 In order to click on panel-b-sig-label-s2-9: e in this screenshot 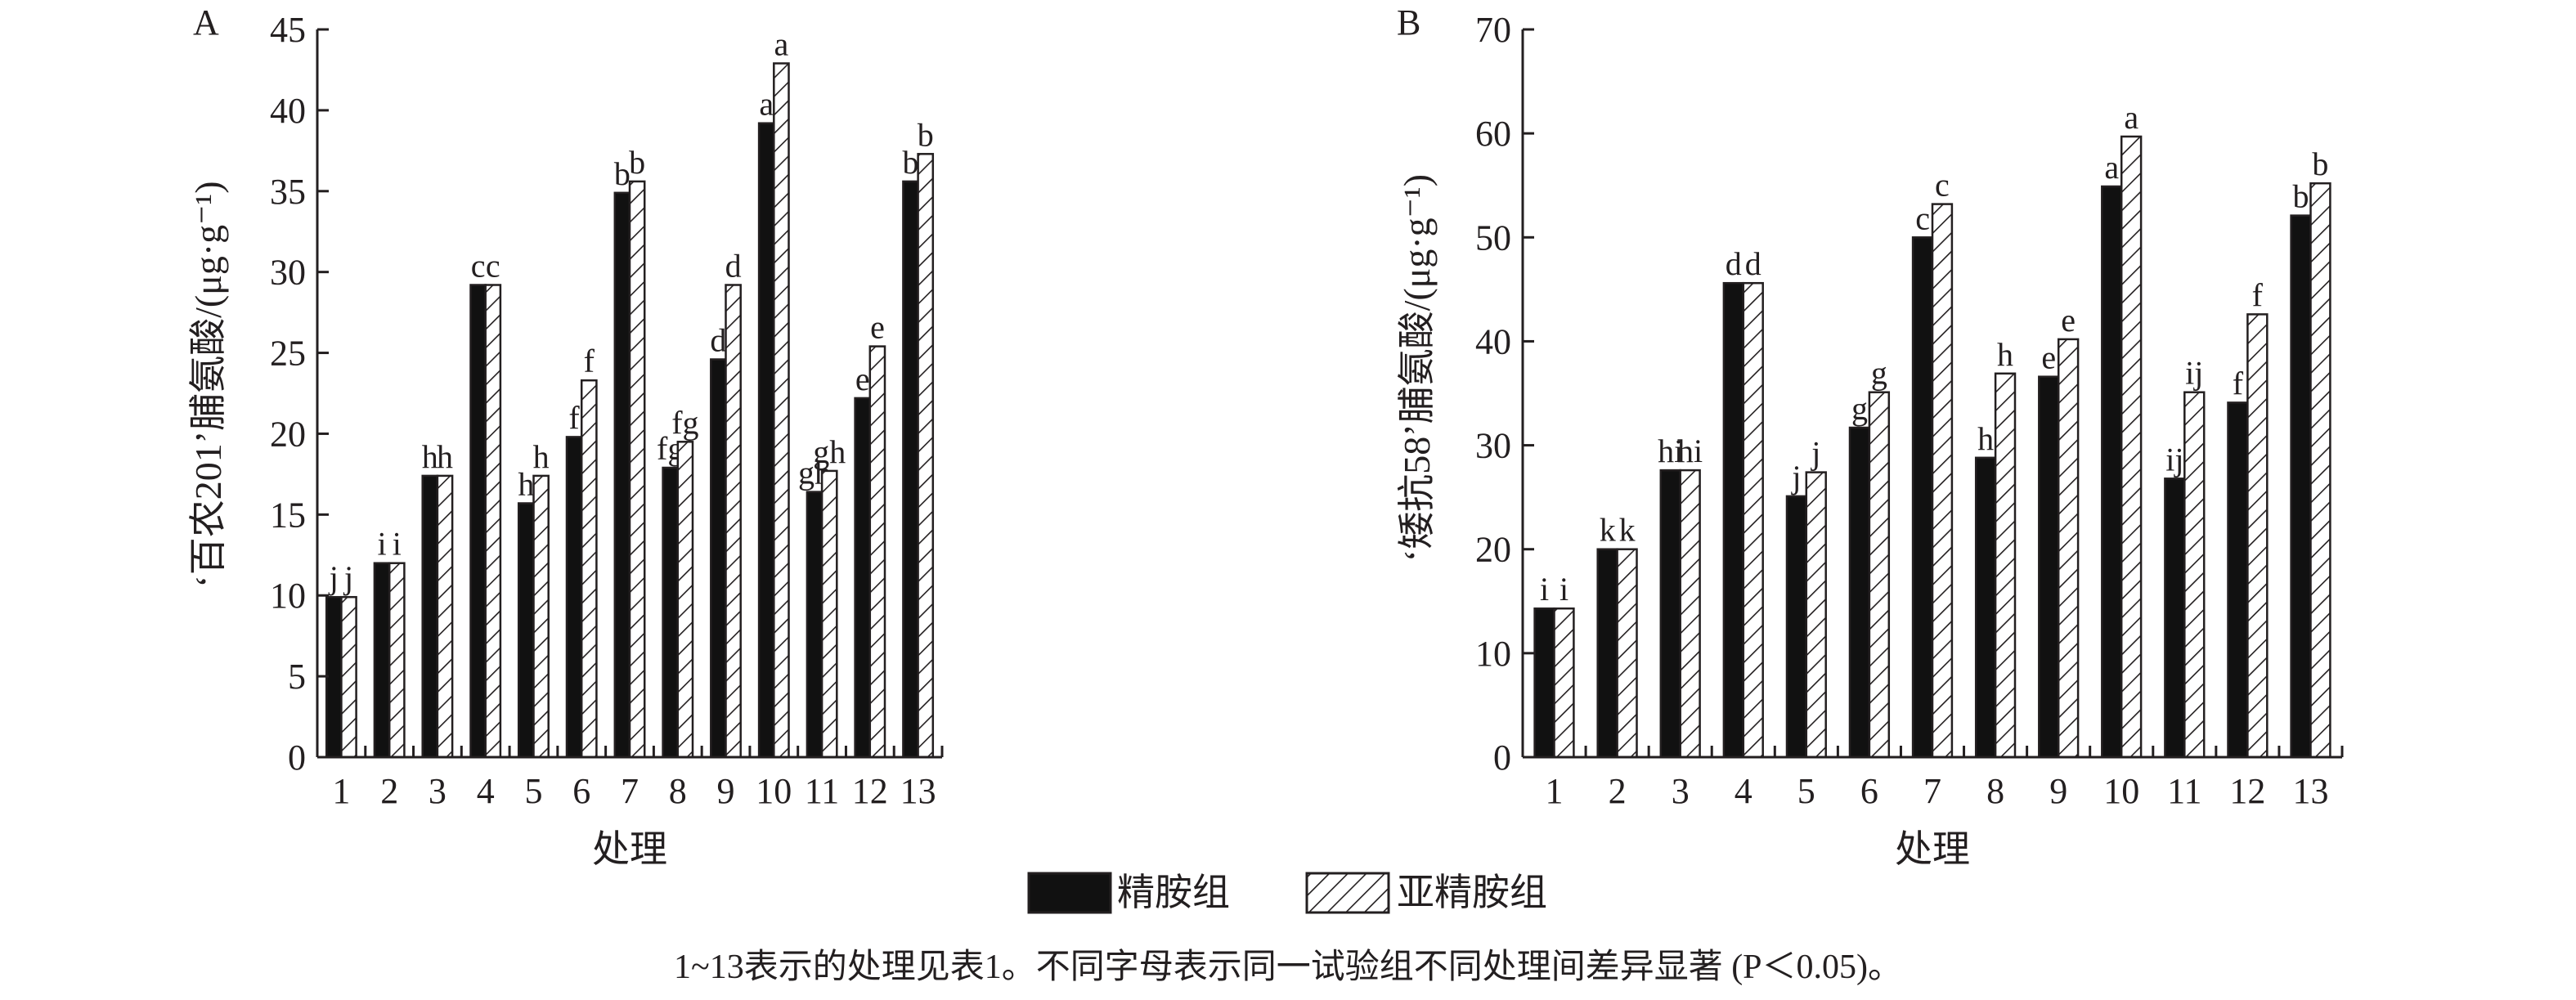, I will do `click(2068, 320)`.